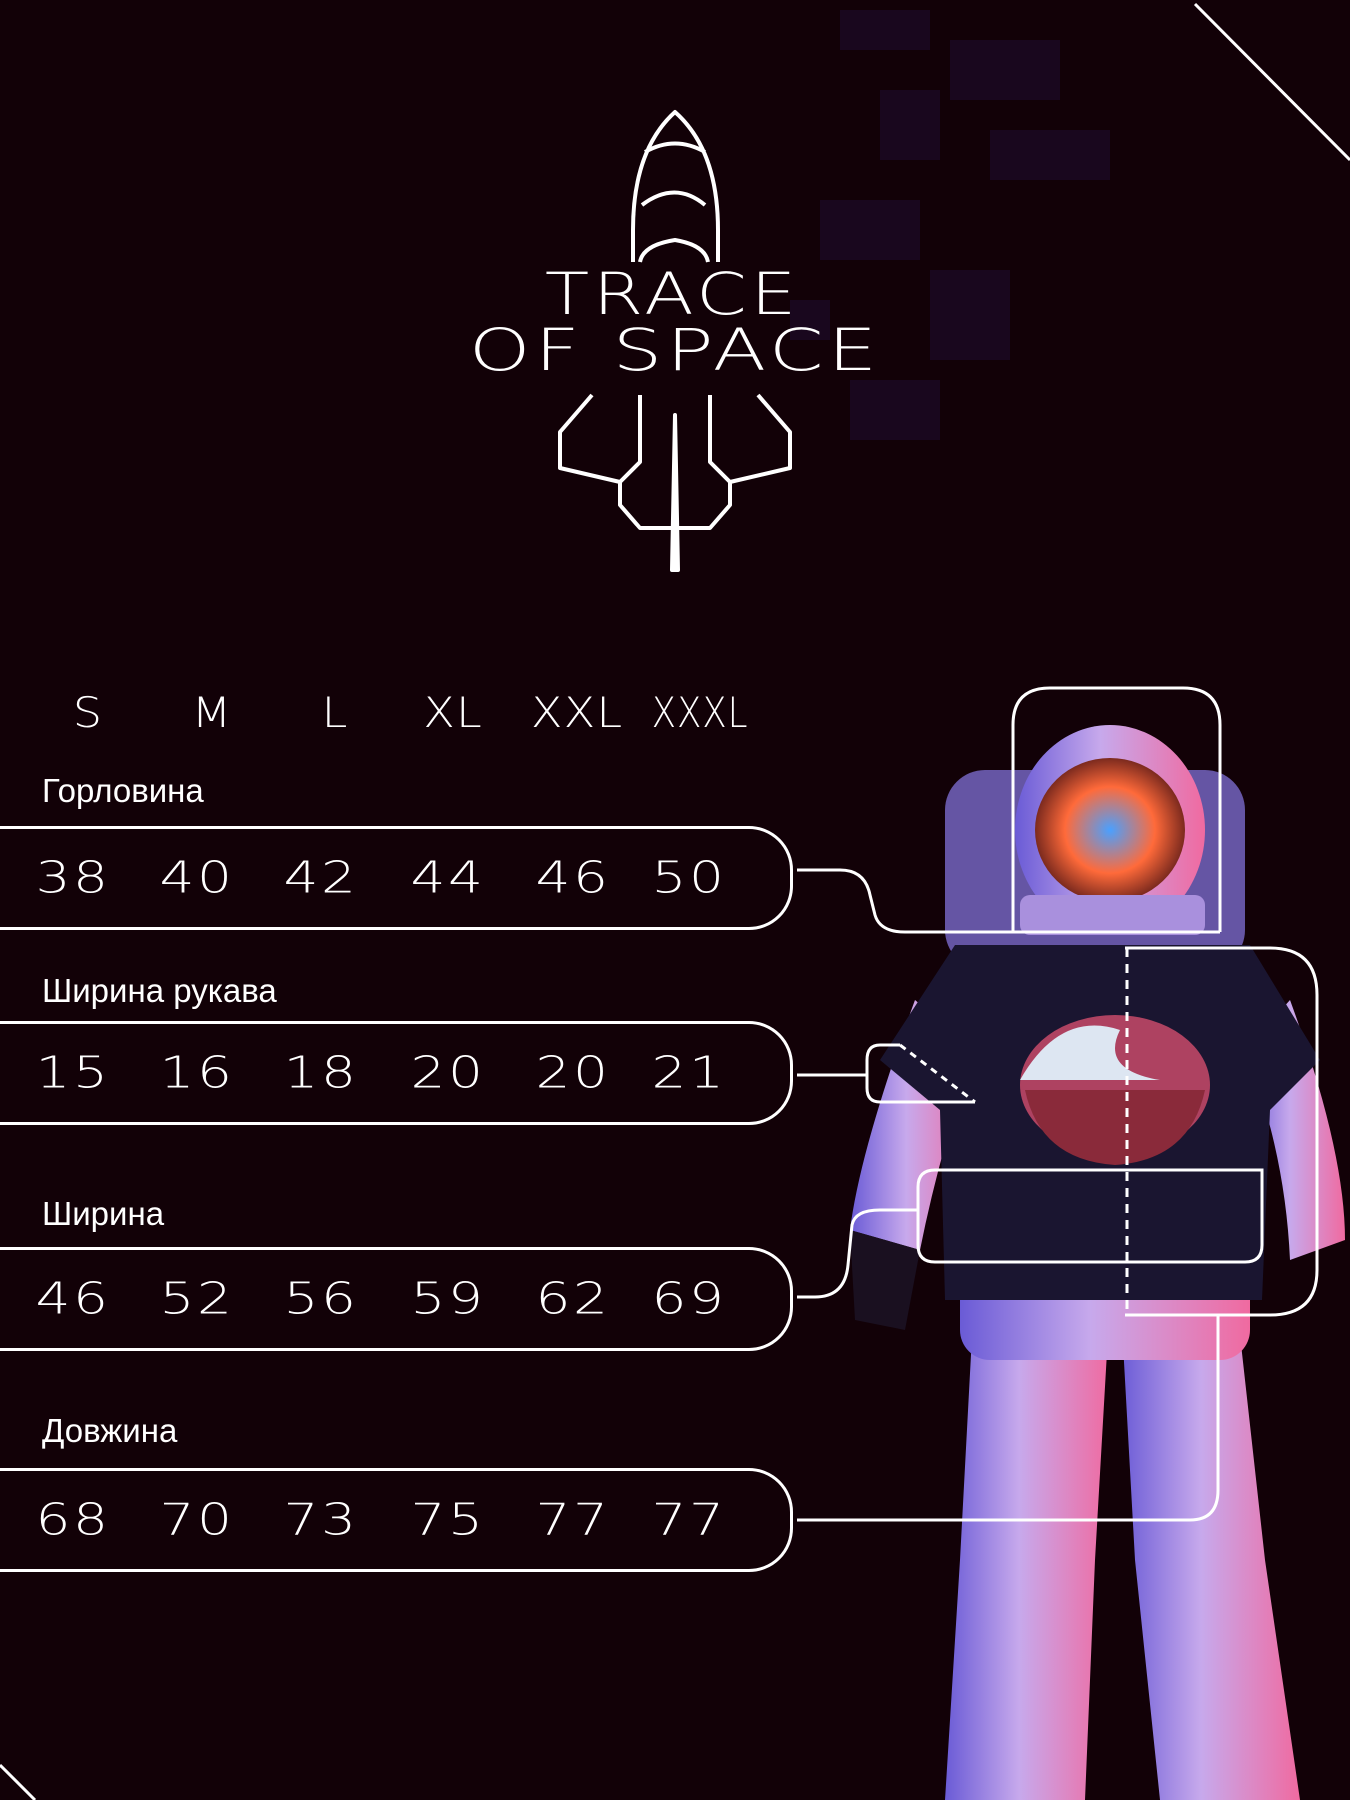  I want to click on value-cell: 50, so click(689, 878).